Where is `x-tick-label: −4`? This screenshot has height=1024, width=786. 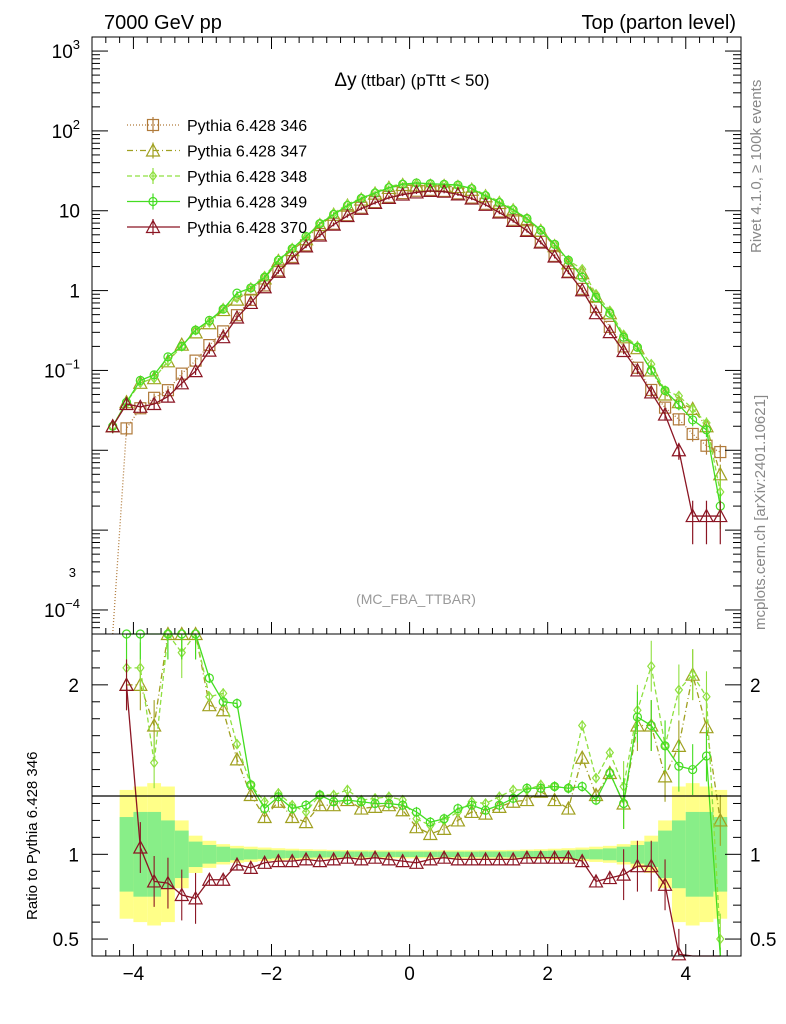 x-tick-label: −4 is located at coordinates (134, 974).